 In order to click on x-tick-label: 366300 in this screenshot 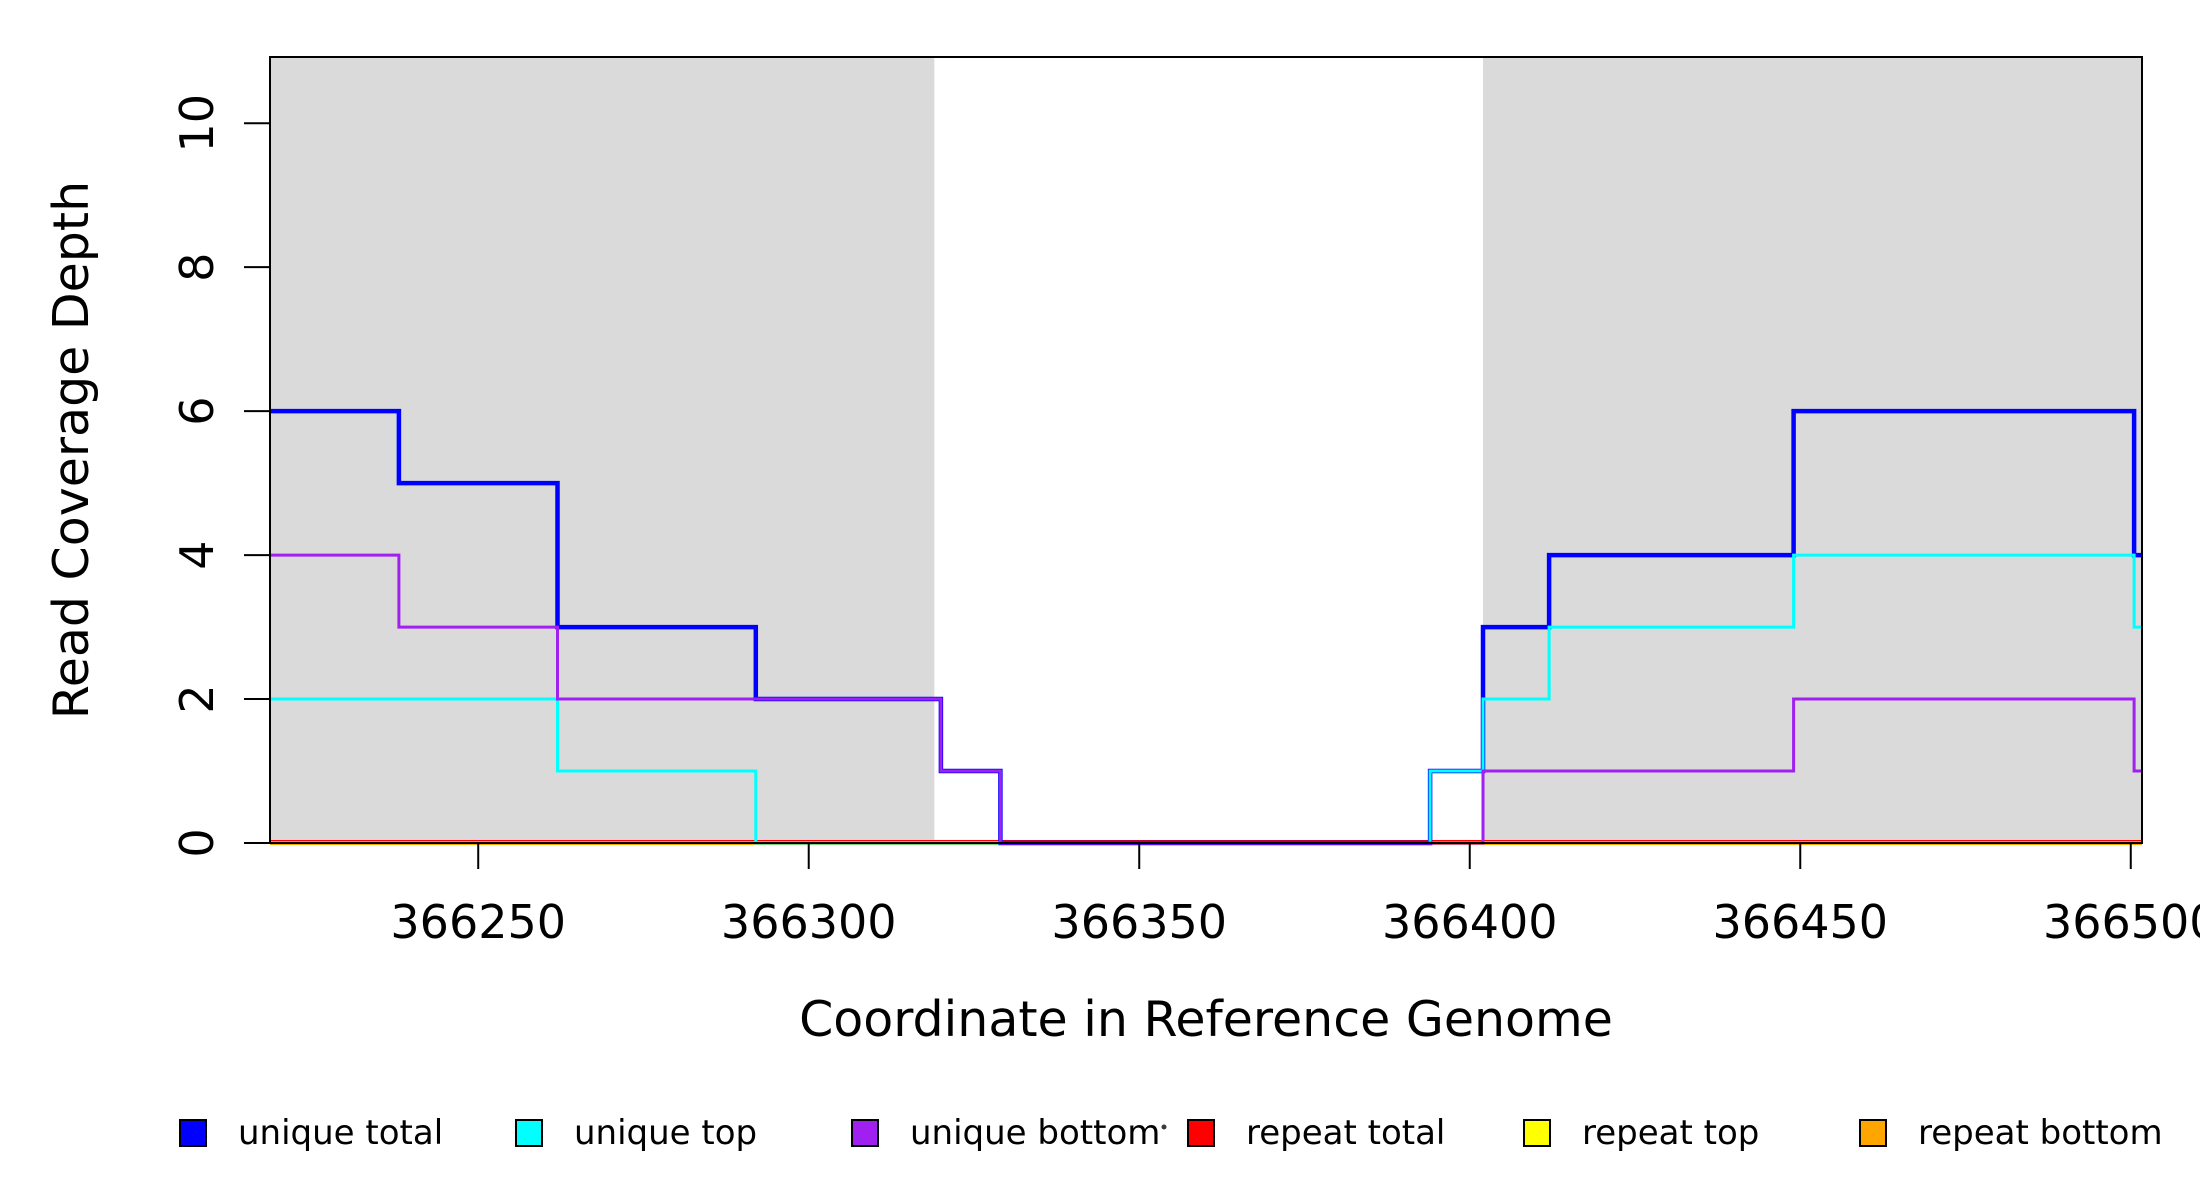, I will do `click(809, 922)`.